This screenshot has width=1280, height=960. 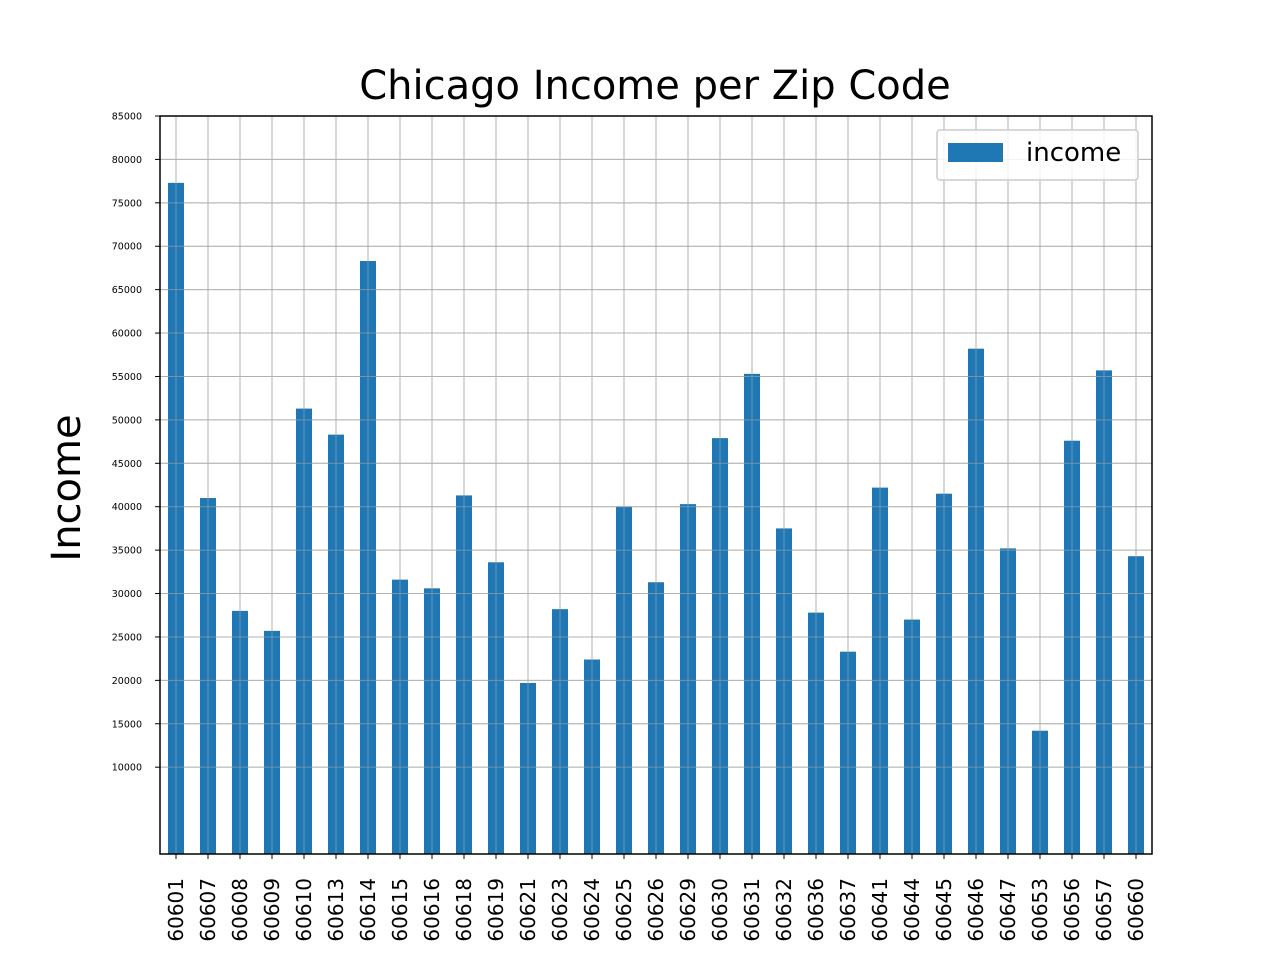 What do you see at coordinates (368, 910) in the screenshot?
I see `x-tick-label: 60614` at bounding box center [368, 910].